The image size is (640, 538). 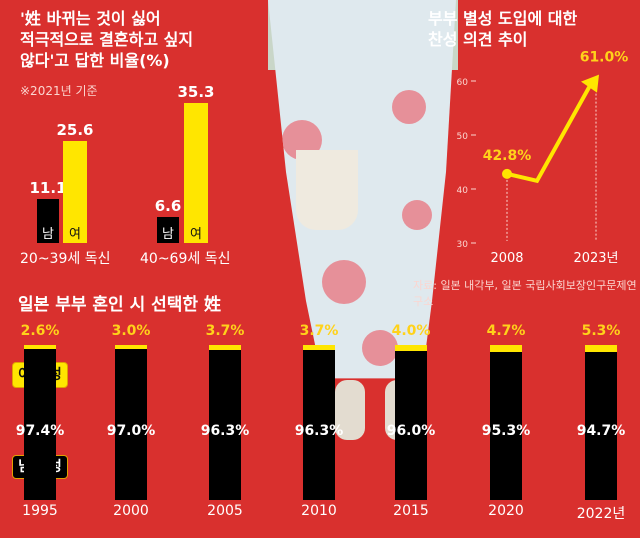 I want to click on wife-pct-label: 2.6%, so click(x=40, y=331).